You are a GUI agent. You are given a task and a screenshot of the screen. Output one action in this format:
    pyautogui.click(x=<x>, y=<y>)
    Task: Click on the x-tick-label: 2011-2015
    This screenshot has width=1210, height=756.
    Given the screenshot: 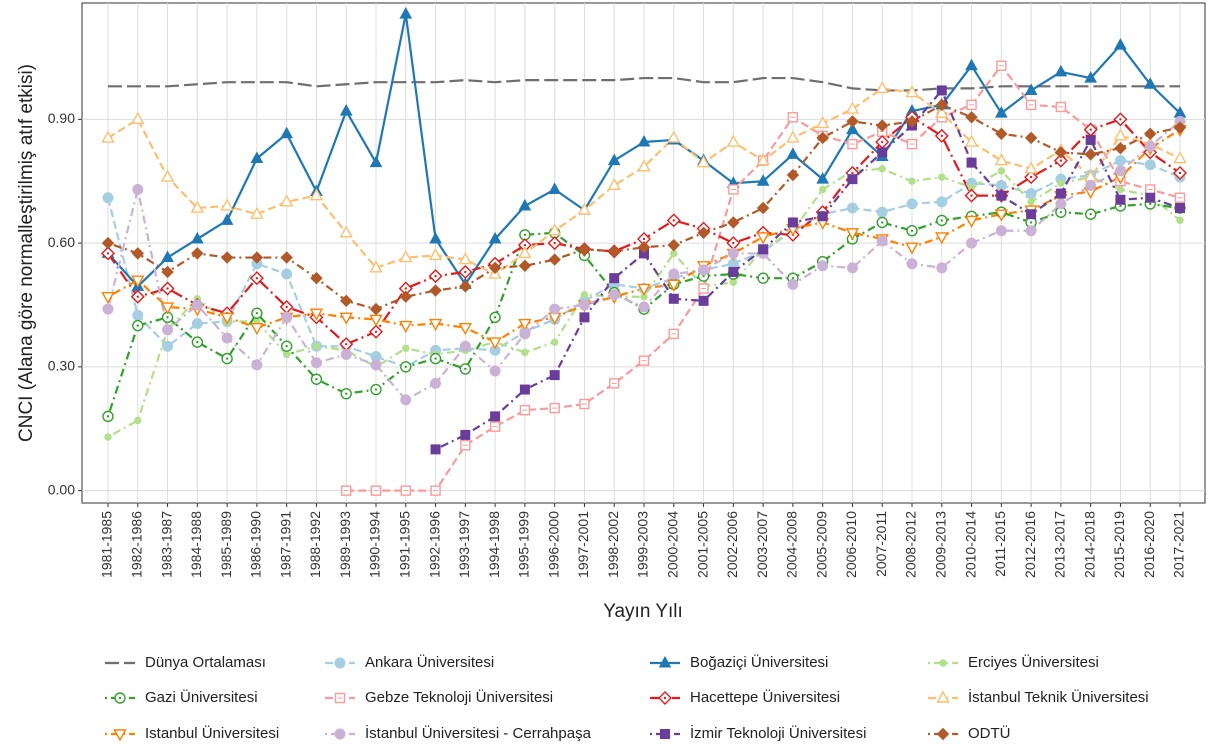 What is the action you would take?
    pyautogui.click(x=1000, y=544)
    